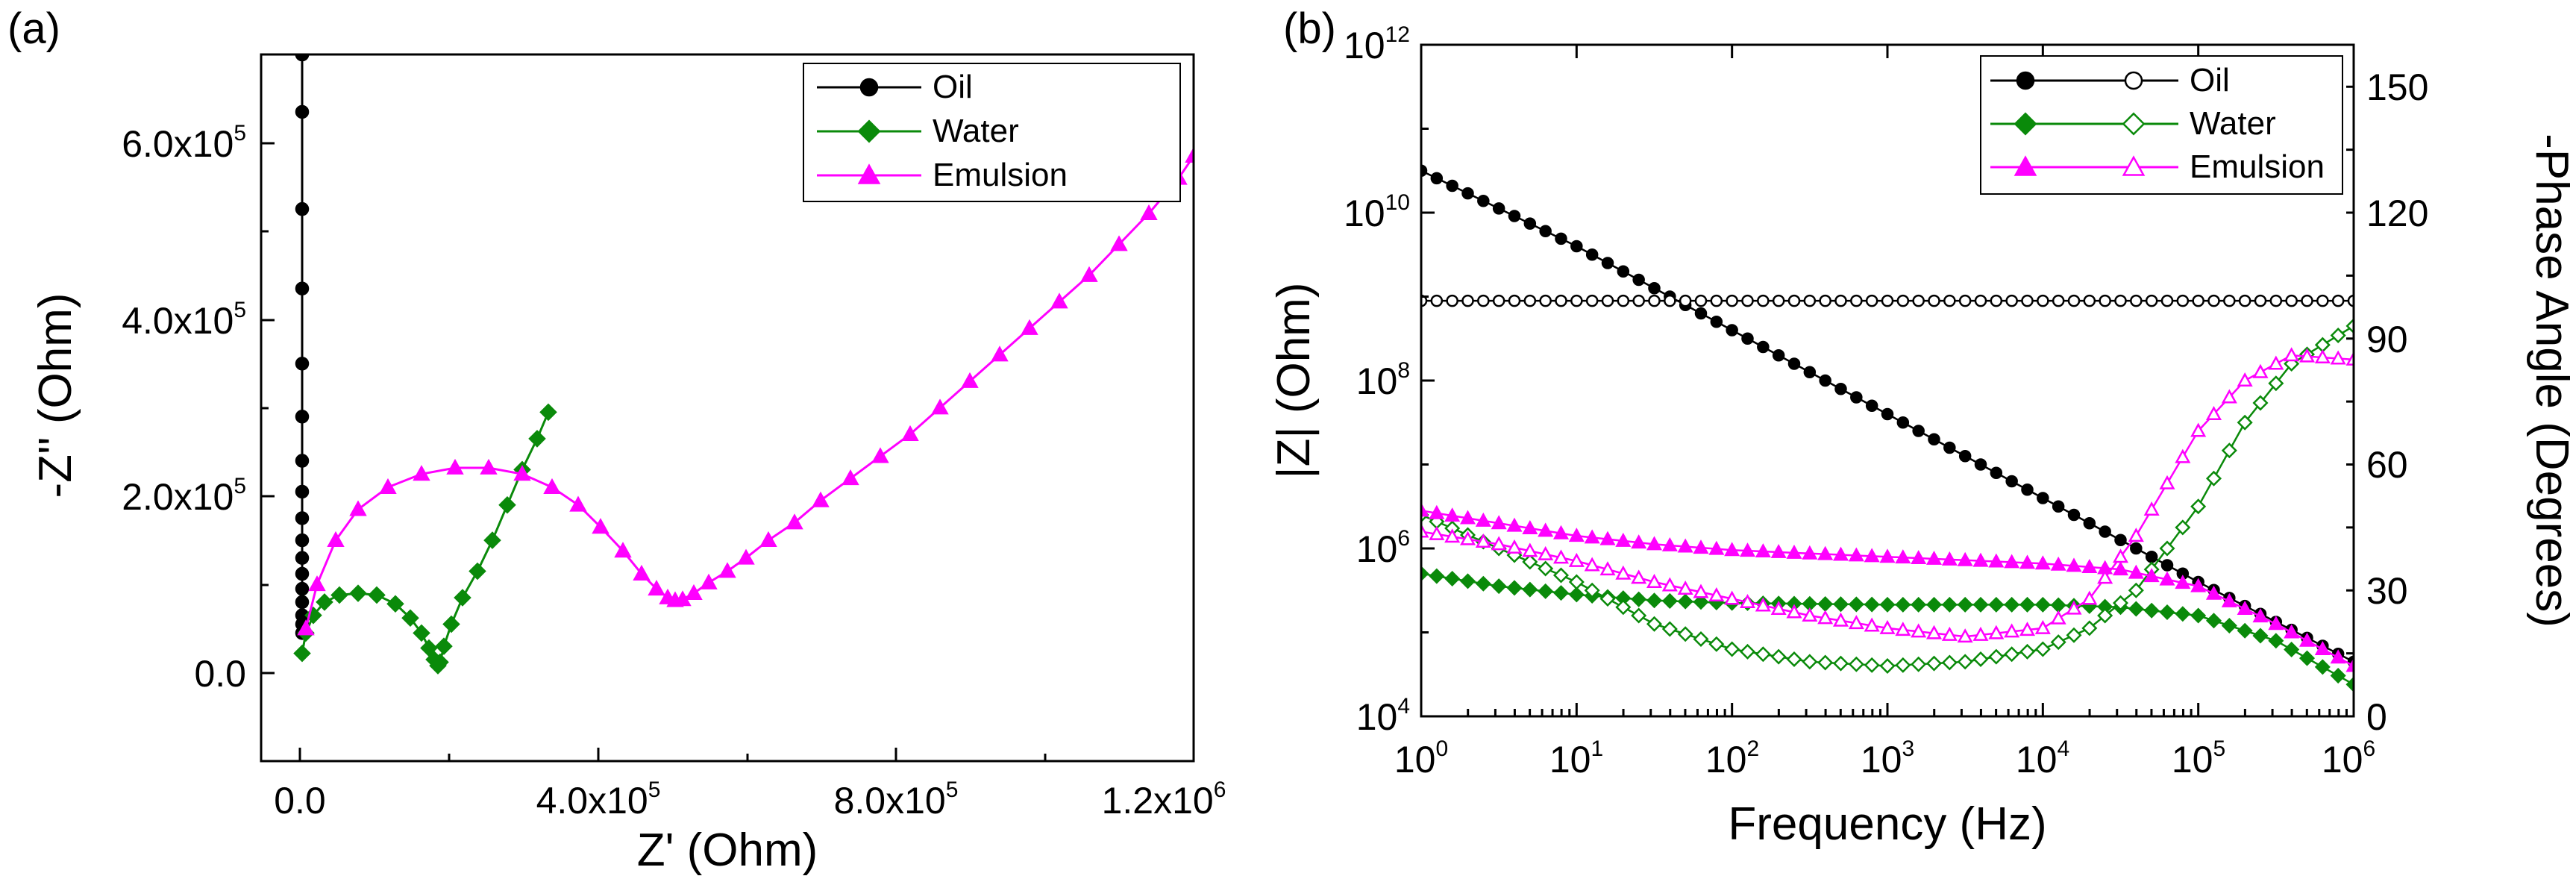  Describe the element at coordinates (184, 496) in the screenshot. I see `panel-a-y-tick-label: 2.0x10⁵` at that location.